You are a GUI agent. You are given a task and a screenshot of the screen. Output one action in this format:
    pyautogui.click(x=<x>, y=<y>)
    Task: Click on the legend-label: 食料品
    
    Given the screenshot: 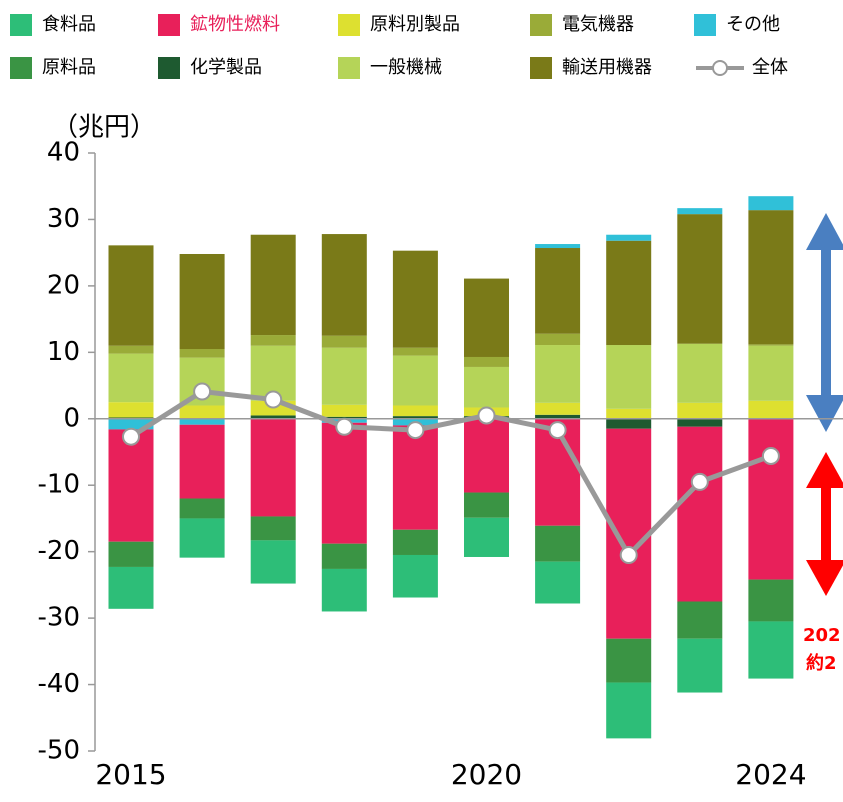 What is the action you would take?
    pyautogui.click(x=69, y=24)
    